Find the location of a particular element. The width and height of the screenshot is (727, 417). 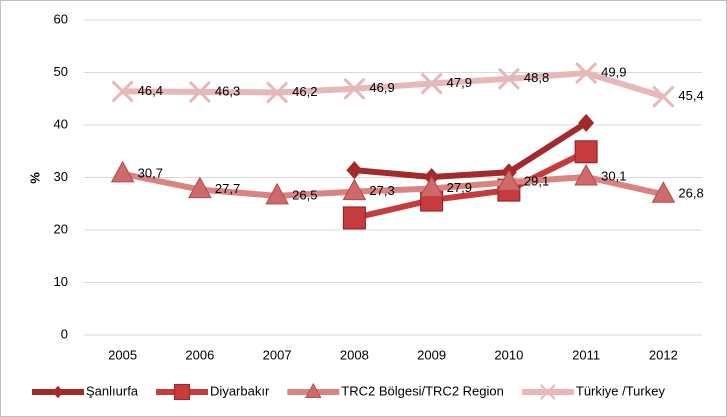

legend-label: Türkiye /Turkey is located at coordinates (621, 390).